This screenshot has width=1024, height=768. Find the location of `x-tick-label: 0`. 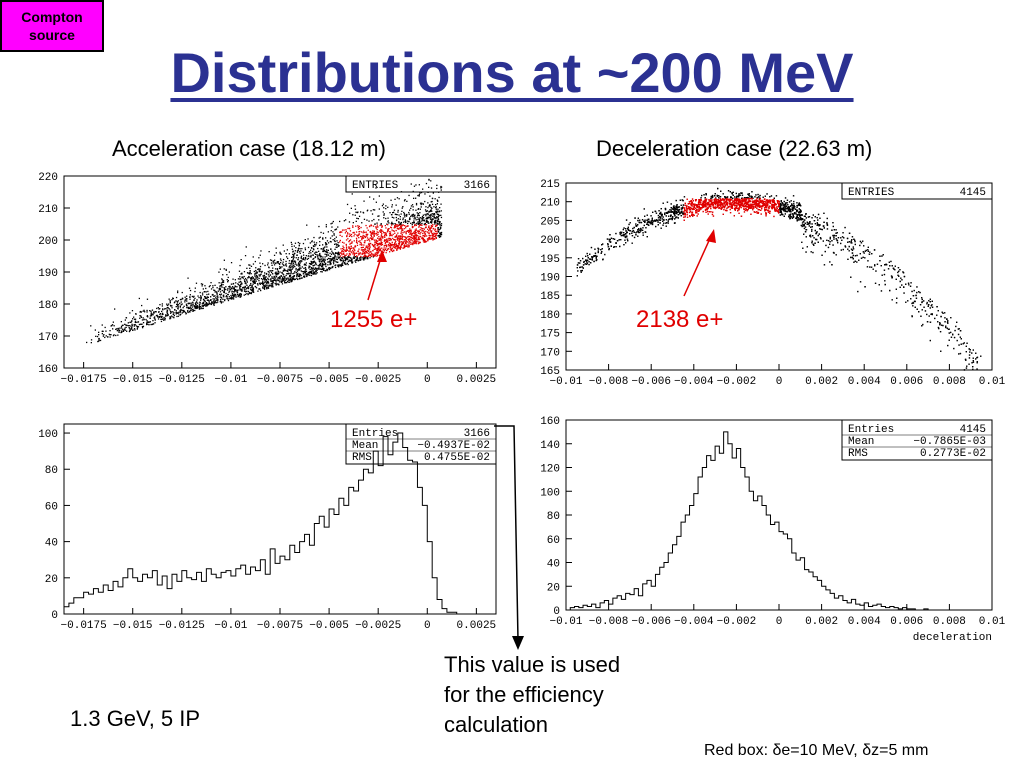

x-tick-label: 0 is located at coordinates (779, 382).